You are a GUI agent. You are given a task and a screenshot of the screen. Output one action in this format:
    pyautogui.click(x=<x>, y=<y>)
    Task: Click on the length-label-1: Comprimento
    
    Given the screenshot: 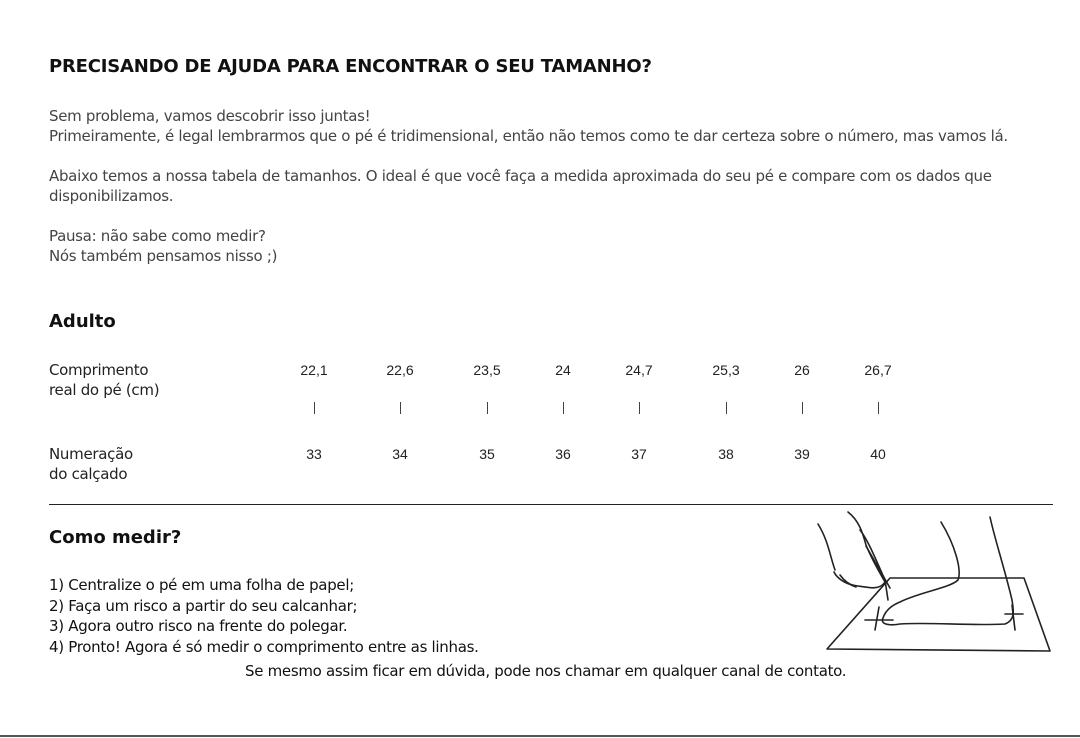 What is the action you would take?
    pyautogui.click(x=99, y=370)
    